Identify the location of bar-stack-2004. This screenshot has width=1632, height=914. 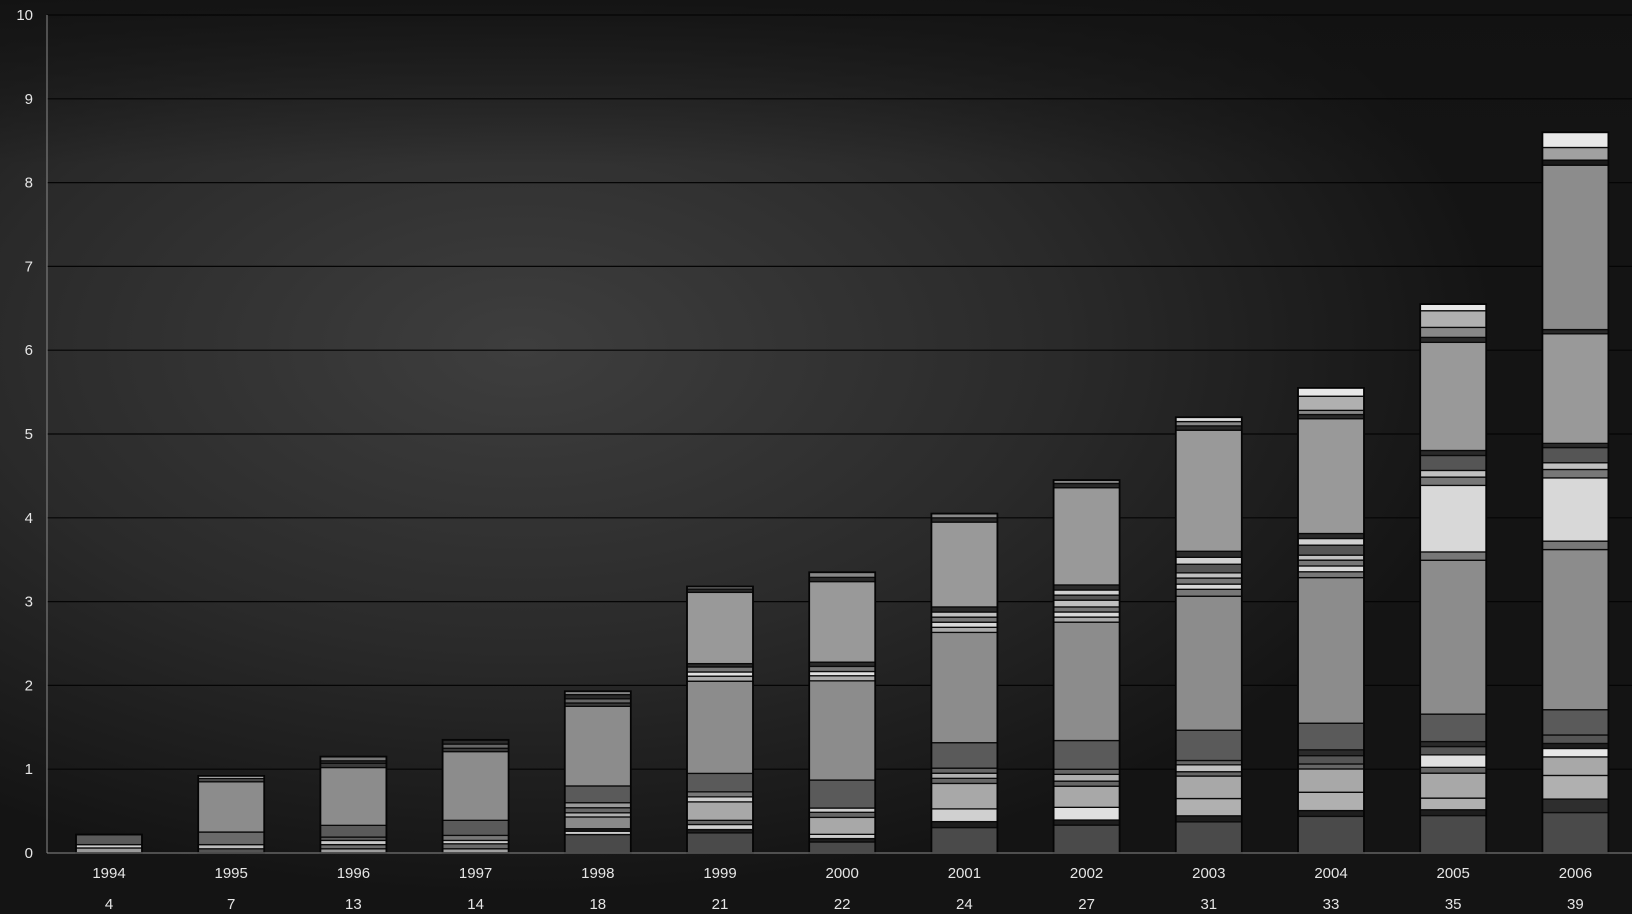
(1331, 620).